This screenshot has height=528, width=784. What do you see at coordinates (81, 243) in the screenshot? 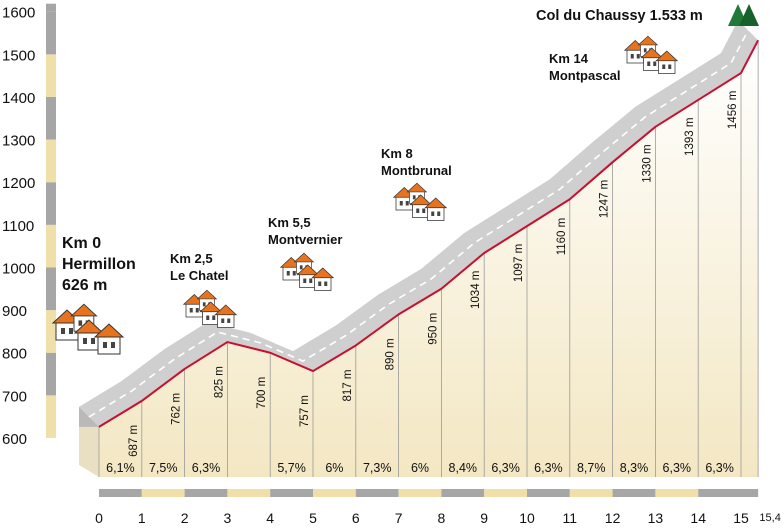
I see `town-label-line: Km 0` at bounding box center [81, 243].